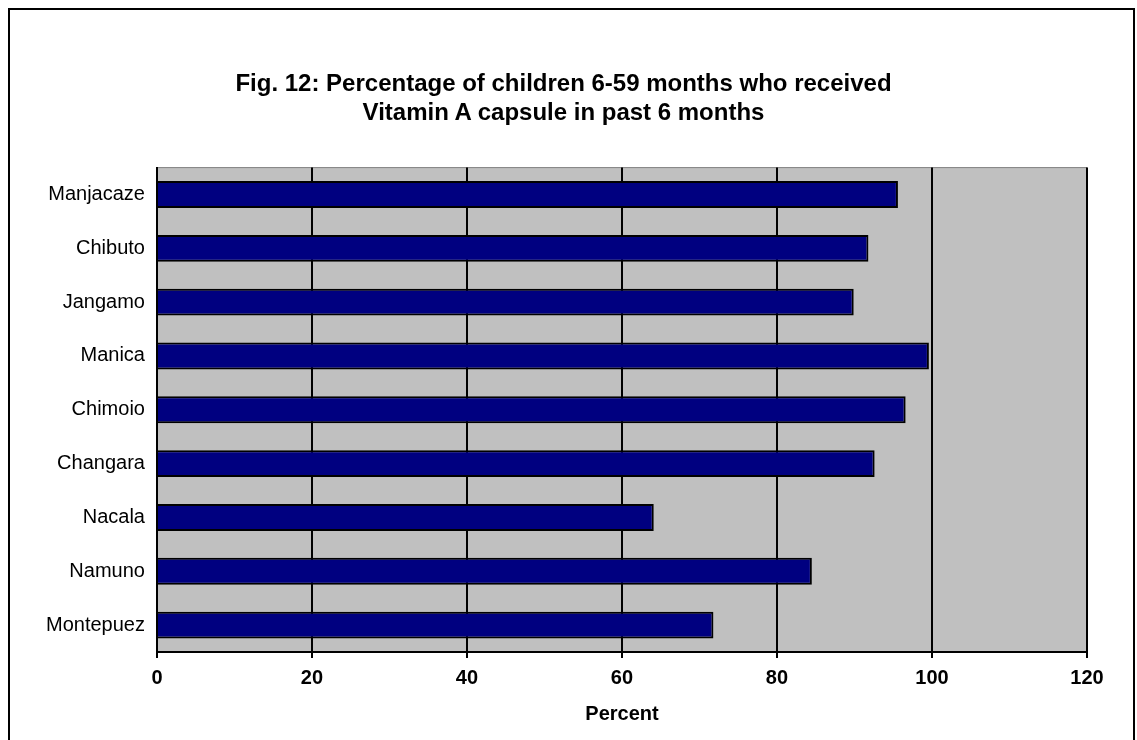 This screenshot has height=740, width=1137. What do you see at coordinates (467, 676) in the screenshot?
I see `x-tick-label: 40` at bounding box center [467, 676].